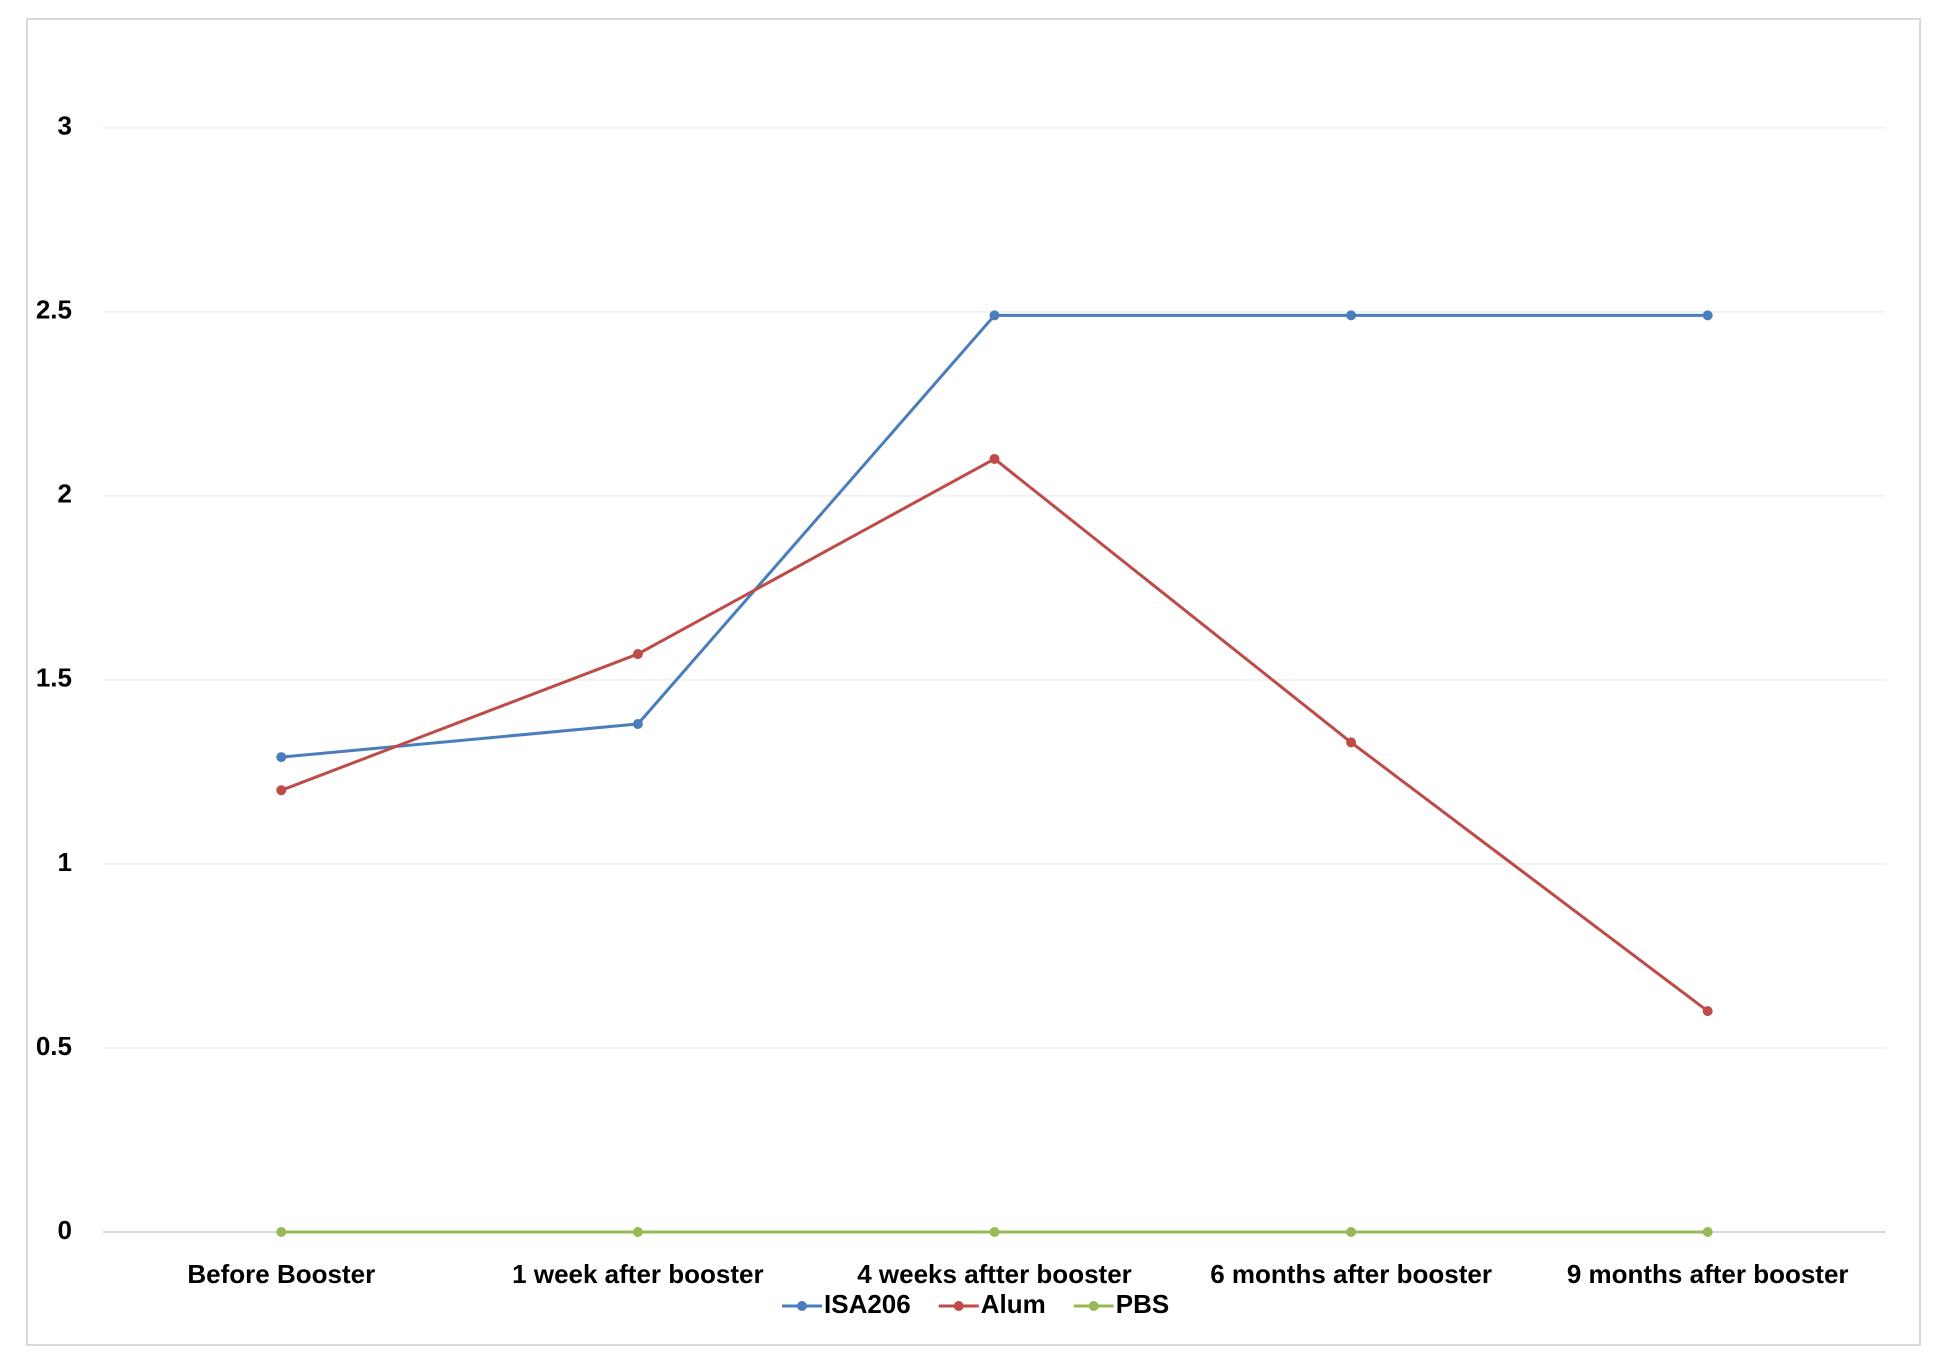 This screenshot has width=1939, height=1359. Describe the element at coordinates (65, 126) in the screenshot. I see `y-tick-label: 3` at that location.